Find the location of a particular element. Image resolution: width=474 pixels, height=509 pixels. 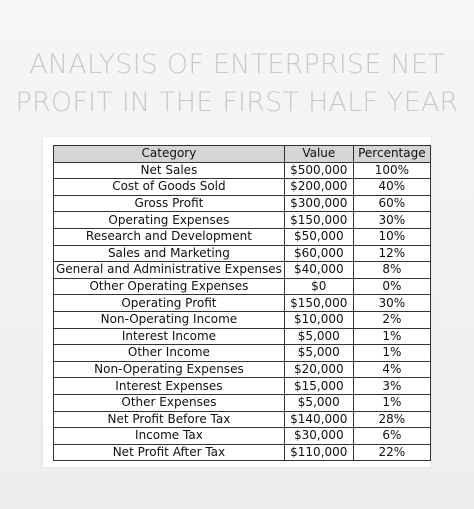

table-row: Non-Operating Expenses $20,000 4% is located at coordinates (242, 369).